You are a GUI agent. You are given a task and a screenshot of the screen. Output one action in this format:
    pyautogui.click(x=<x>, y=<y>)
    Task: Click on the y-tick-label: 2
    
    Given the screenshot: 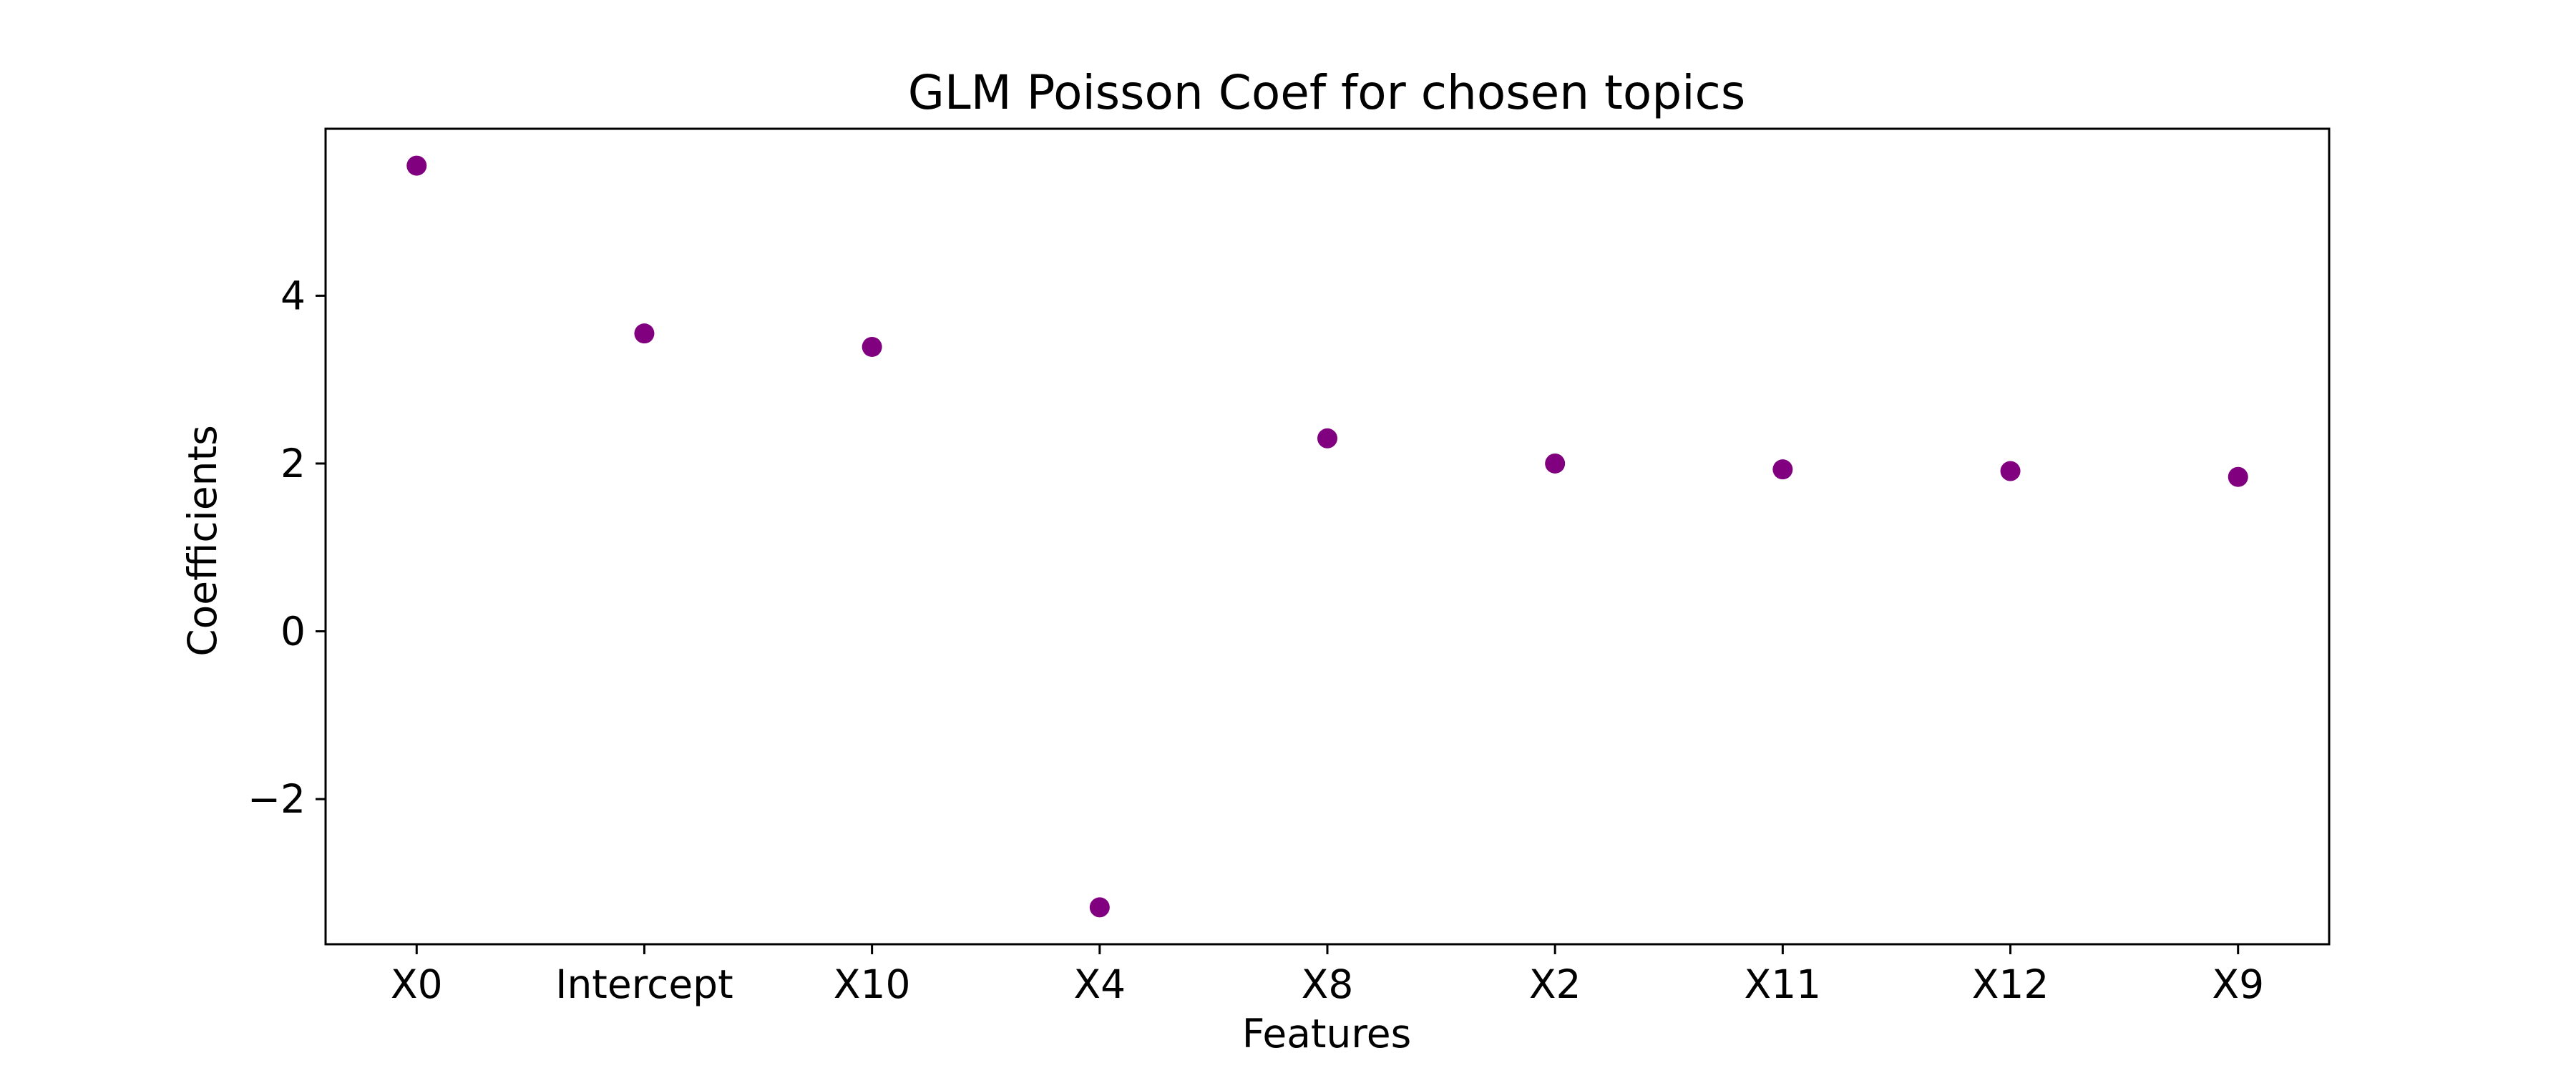 What is the action you would take?
    pyautogui.click(x=293, y=463)
    